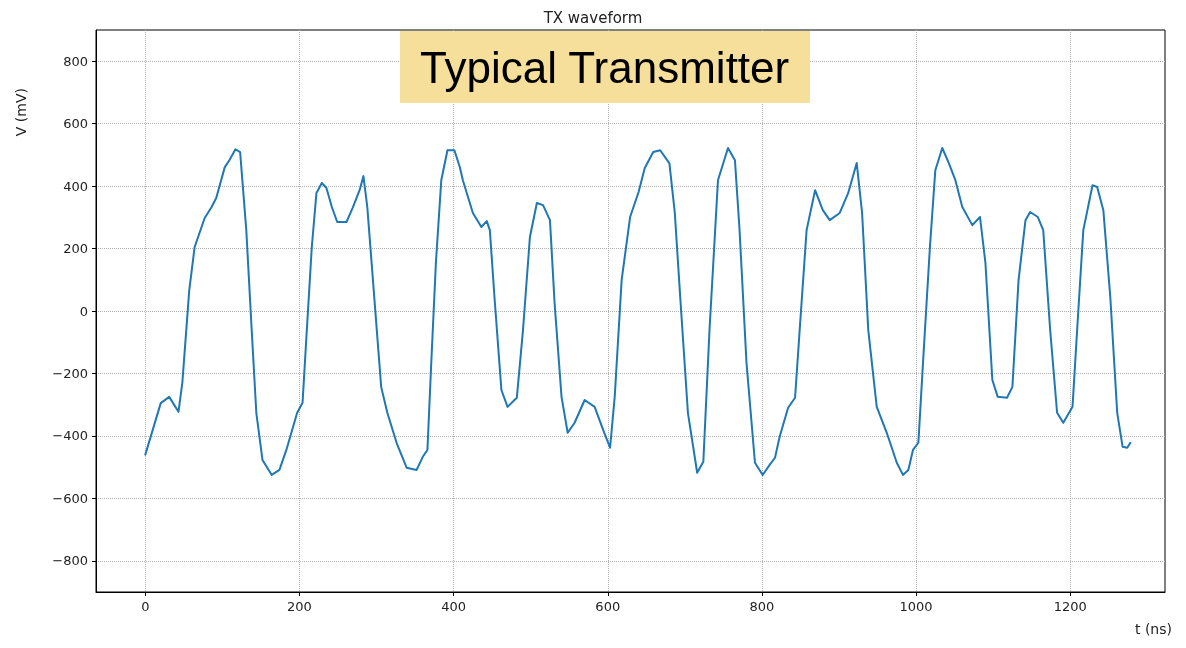 This screenshot has height=648, width=1186. What do you see at coordinates (75, 186) in the screenshot?
I see `y-tick-label: 400` at bounding box center [75, 186].